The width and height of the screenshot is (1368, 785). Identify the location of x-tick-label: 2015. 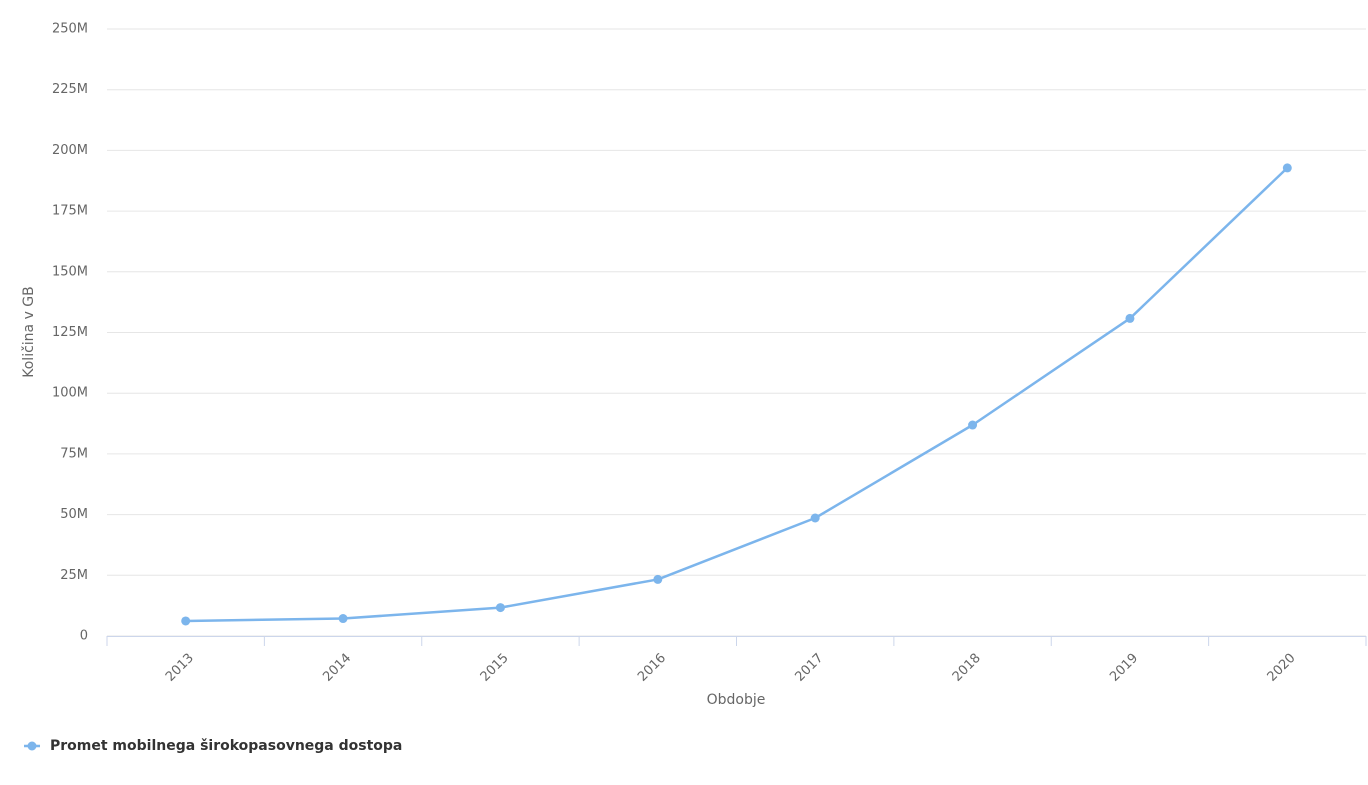
(495, 668).